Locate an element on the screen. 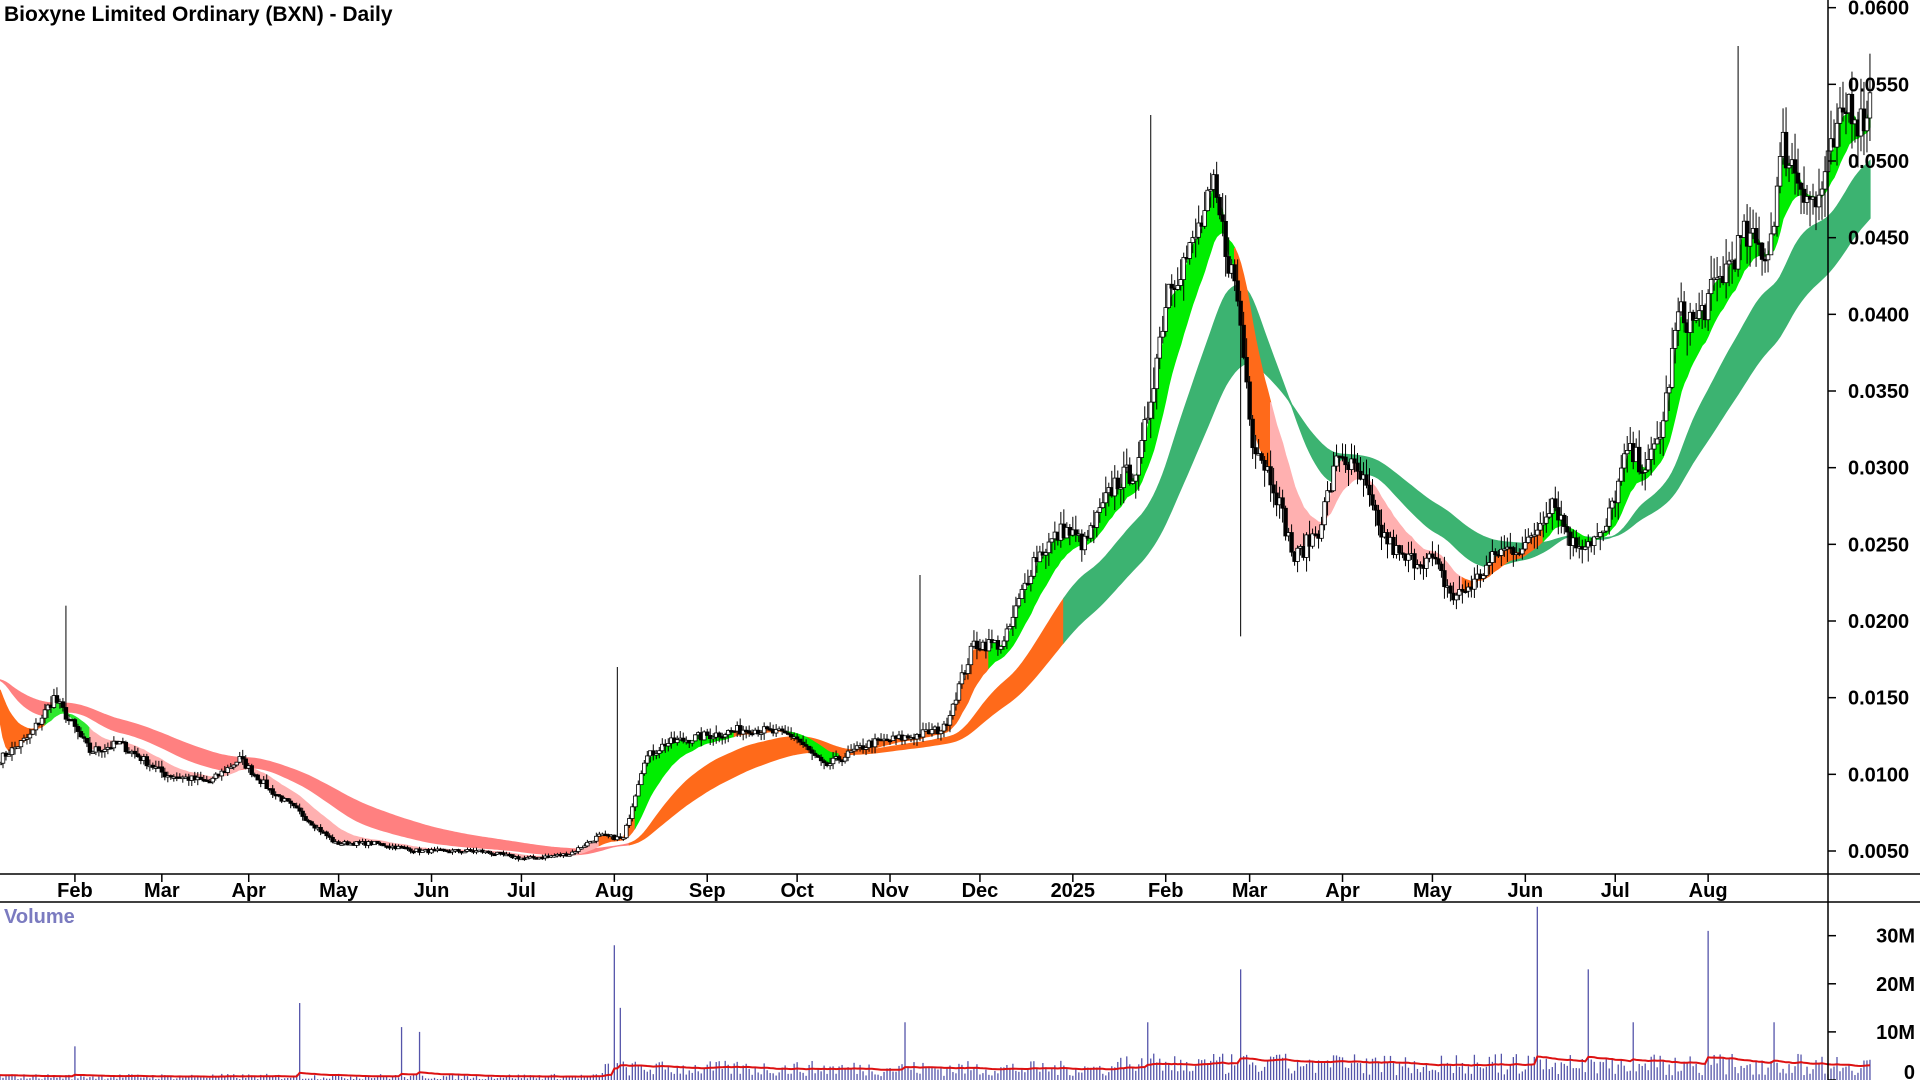  date-tick-label: Dec is located at coordinates (980, 891).